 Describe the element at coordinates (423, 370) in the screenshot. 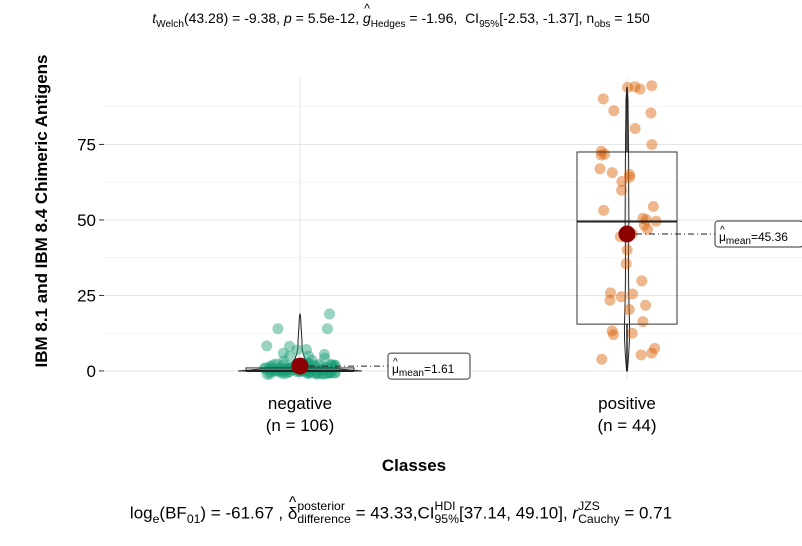

I see `mean-label-text: μmean=1.61` at that location.